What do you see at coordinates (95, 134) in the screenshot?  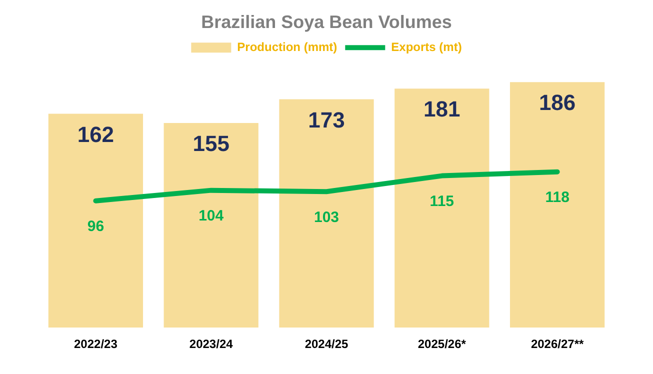 I see `data-label: 162` at bounding box center [95, 134].